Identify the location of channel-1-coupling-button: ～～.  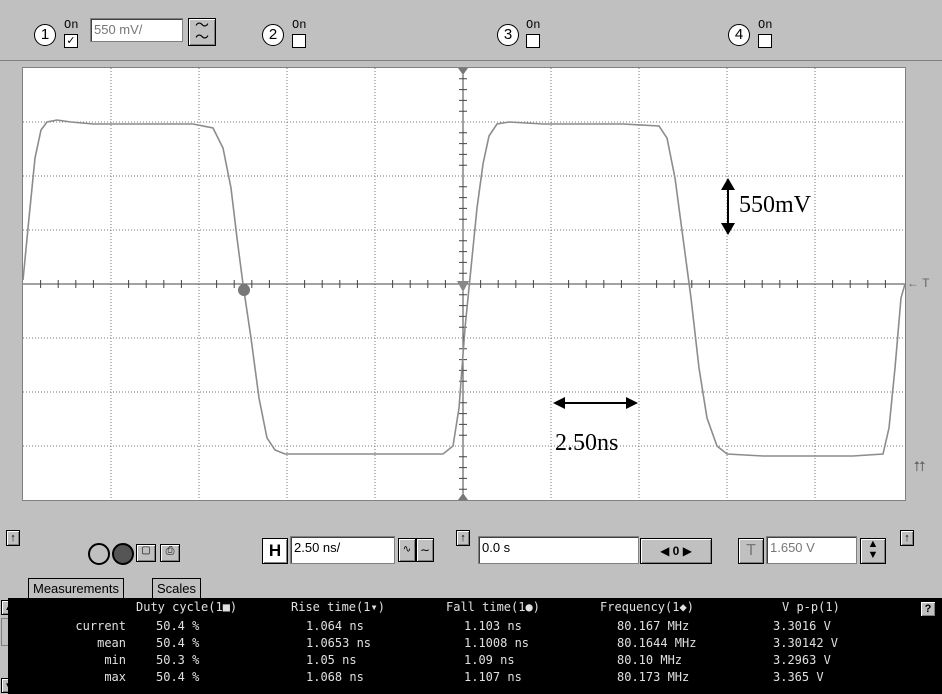
(202, 32).